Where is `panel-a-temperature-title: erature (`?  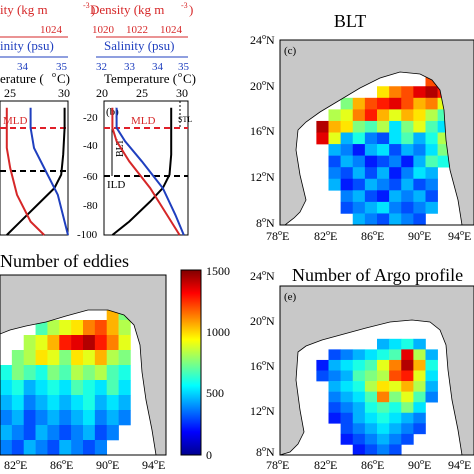
panel-a-temperature-title: erature ( is located at coordinates (22, 78).